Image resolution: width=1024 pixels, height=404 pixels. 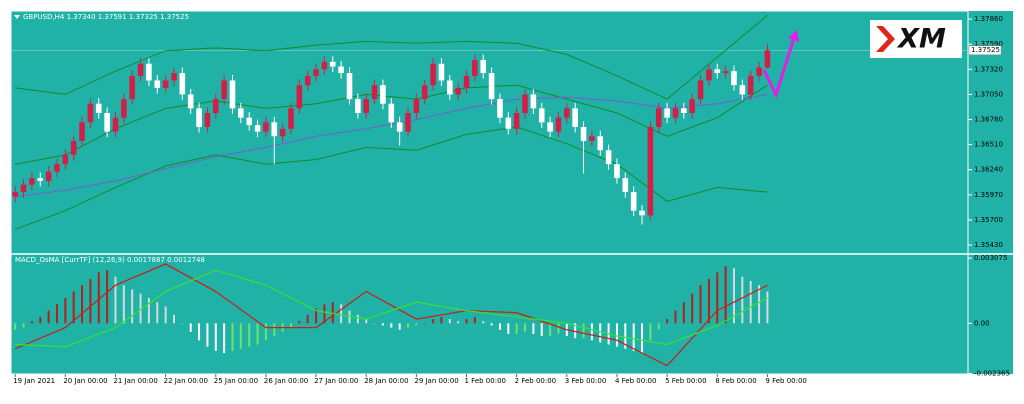 I want to click on y-tick-label: 1.37590, so click(x=988, y=44).